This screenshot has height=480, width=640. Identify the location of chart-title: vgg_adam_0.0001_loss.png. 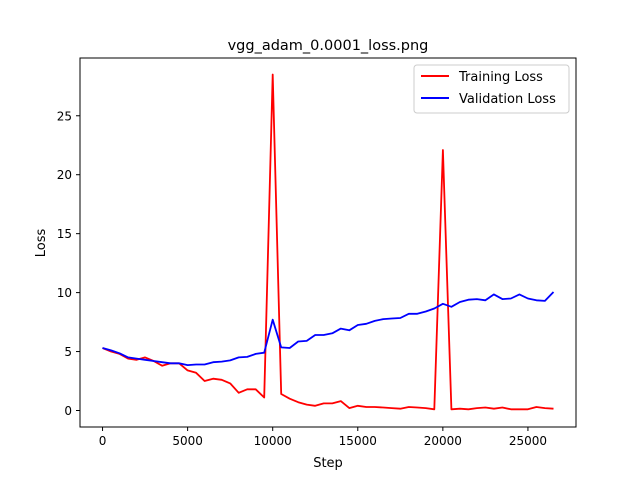
(328, 46).